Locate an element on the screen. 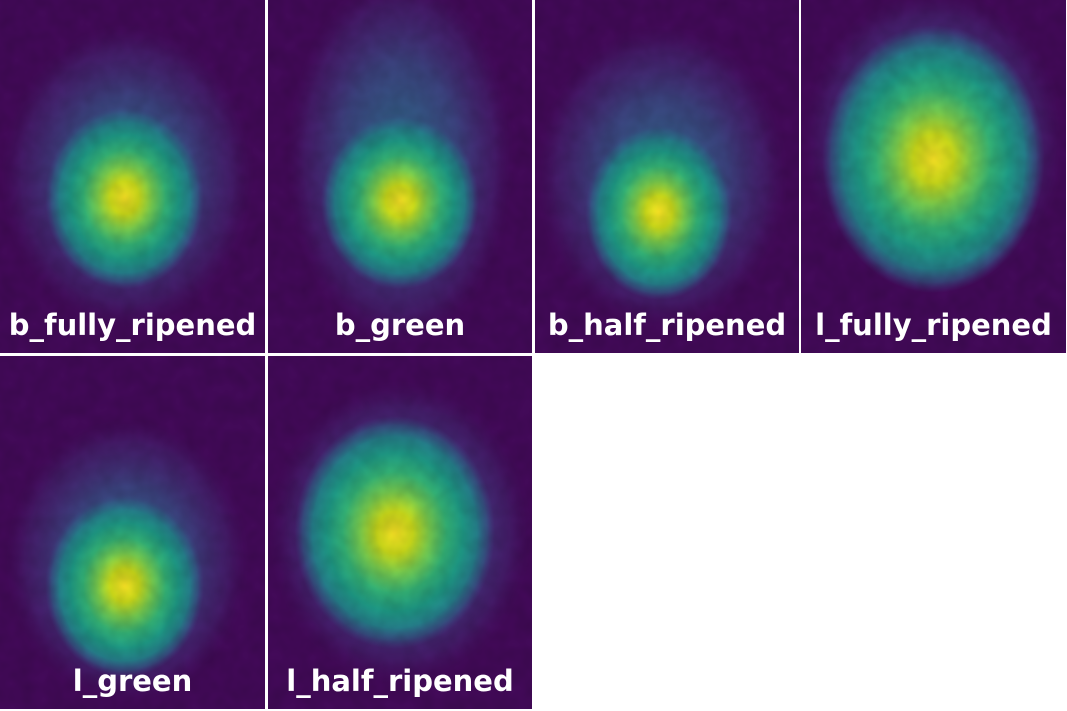 The image size is (1067, 711). panel-label: l_half_ripened is located at coordinates (399, 681).